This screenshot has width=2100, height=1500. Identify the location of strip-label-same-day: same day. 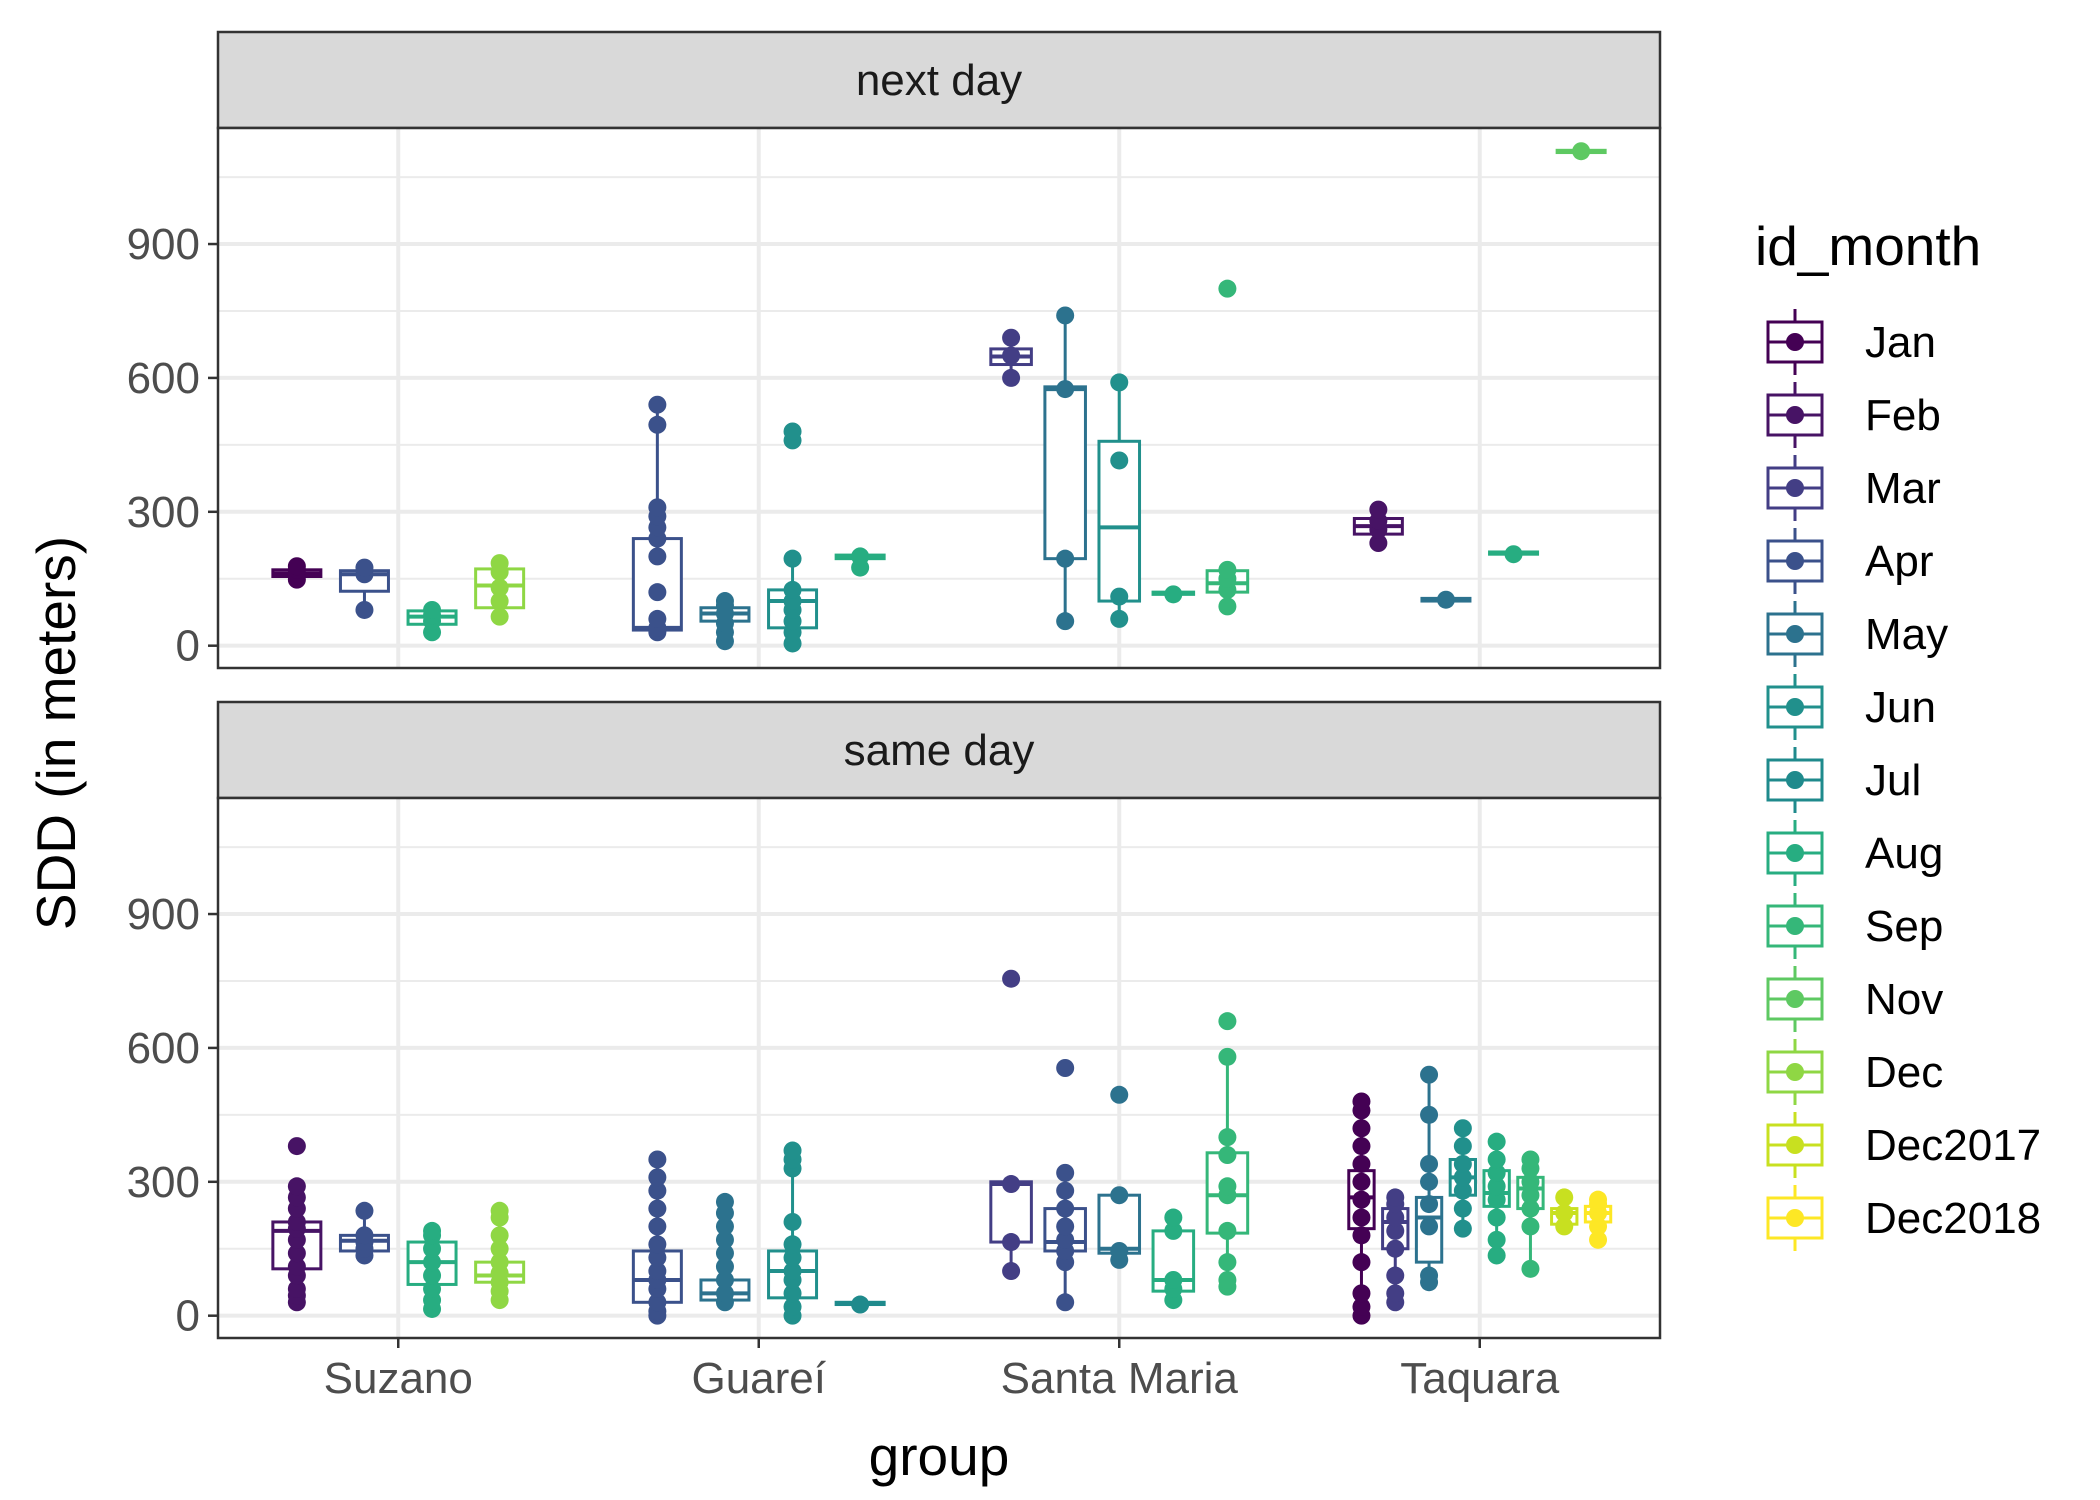
(939, 750).